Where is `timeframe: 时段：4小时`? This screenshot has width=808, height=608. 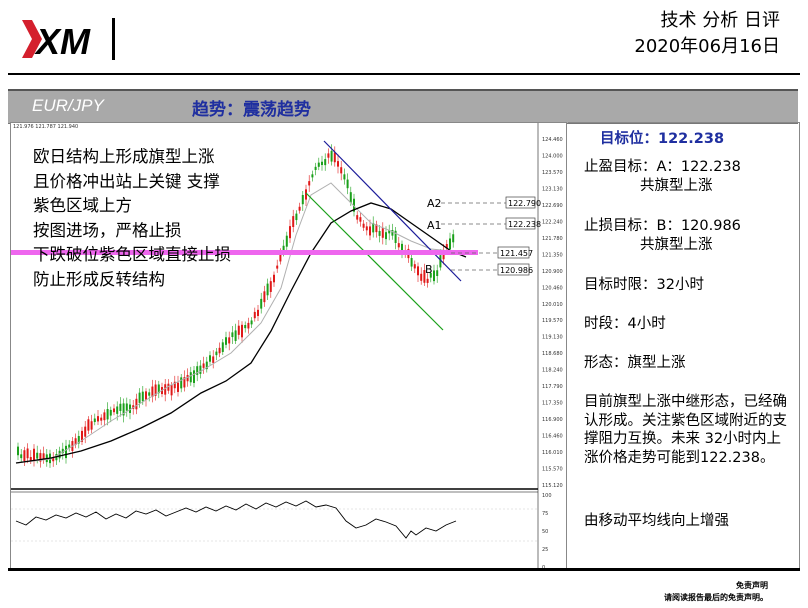
timeframe: 时段：4小时 is located at coordinates (625, 324).